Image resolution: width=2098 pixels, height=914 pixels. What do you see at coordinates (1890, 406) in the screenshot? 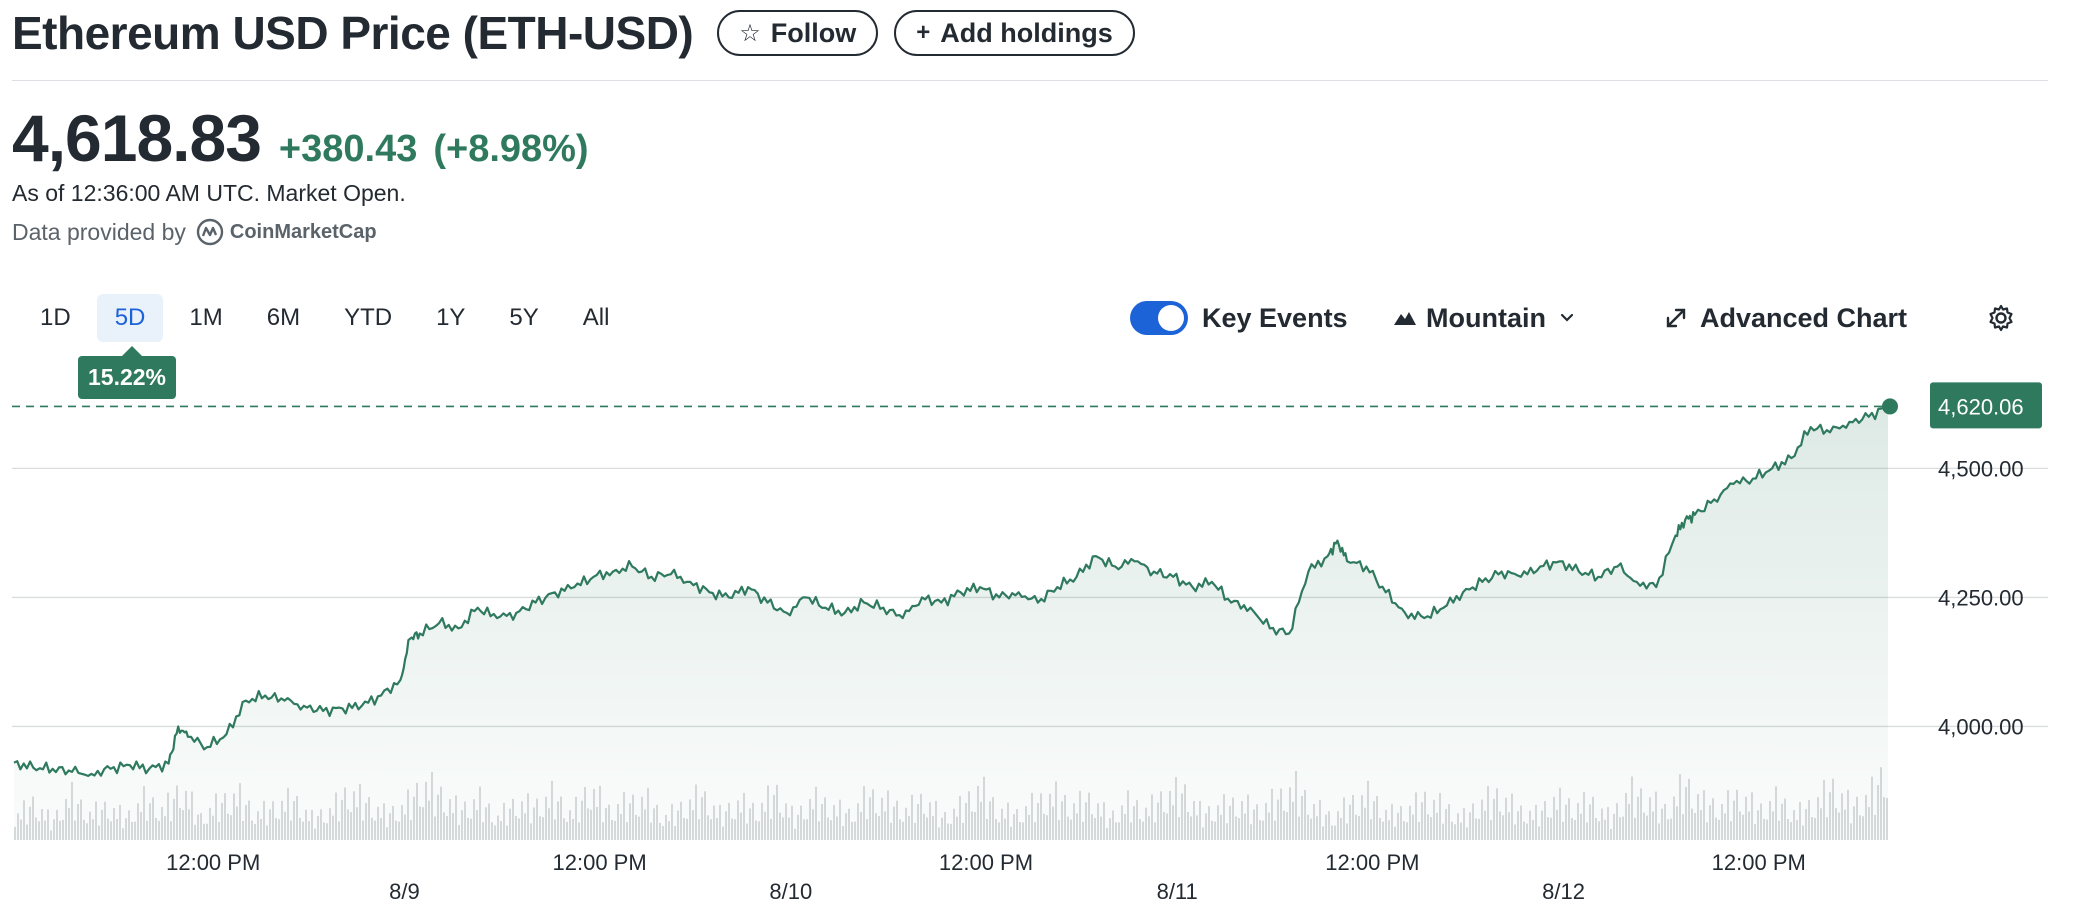
I see `current-price-dot` at bounding box center [1890, 406].